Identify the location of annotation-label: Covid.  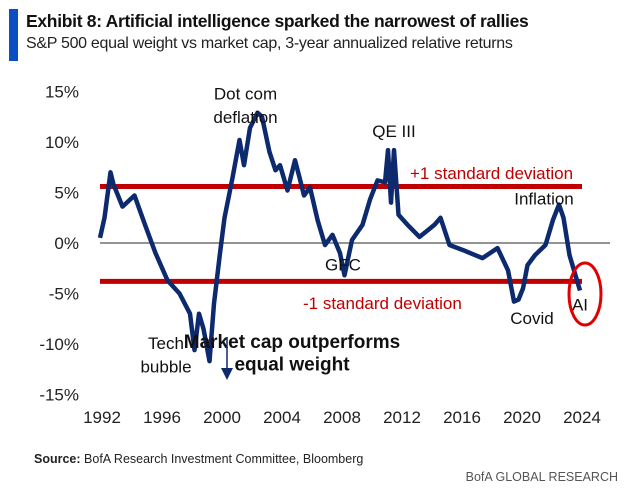
(531, 318).